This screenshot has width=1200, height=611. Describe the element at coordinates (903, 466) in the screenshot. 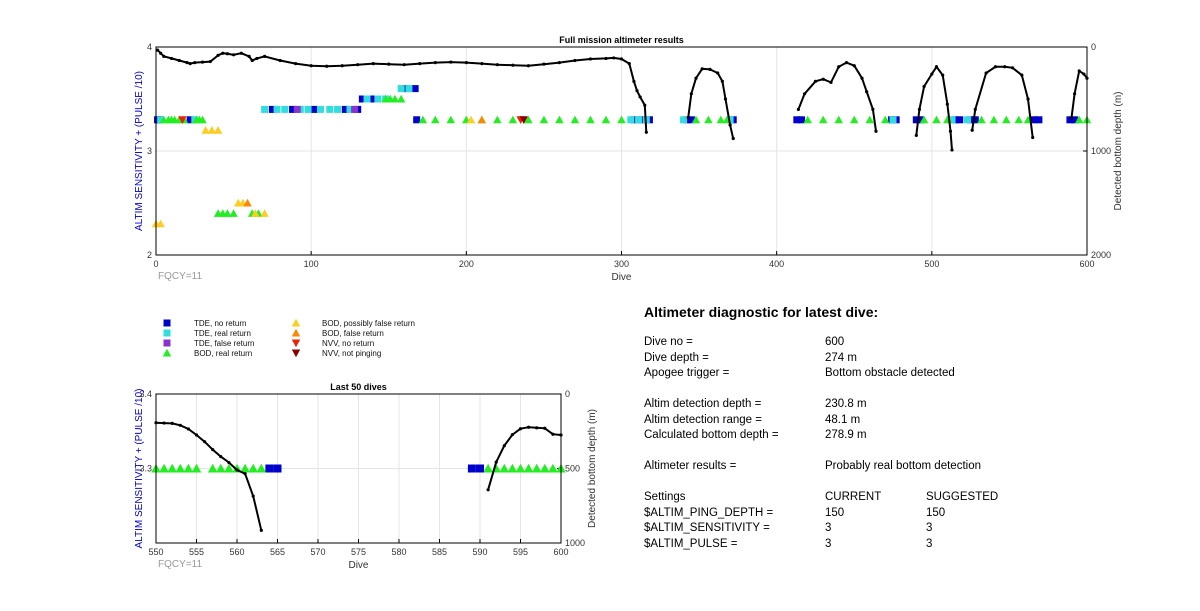

I see `results-value: Probably real bottom detection` at that location.